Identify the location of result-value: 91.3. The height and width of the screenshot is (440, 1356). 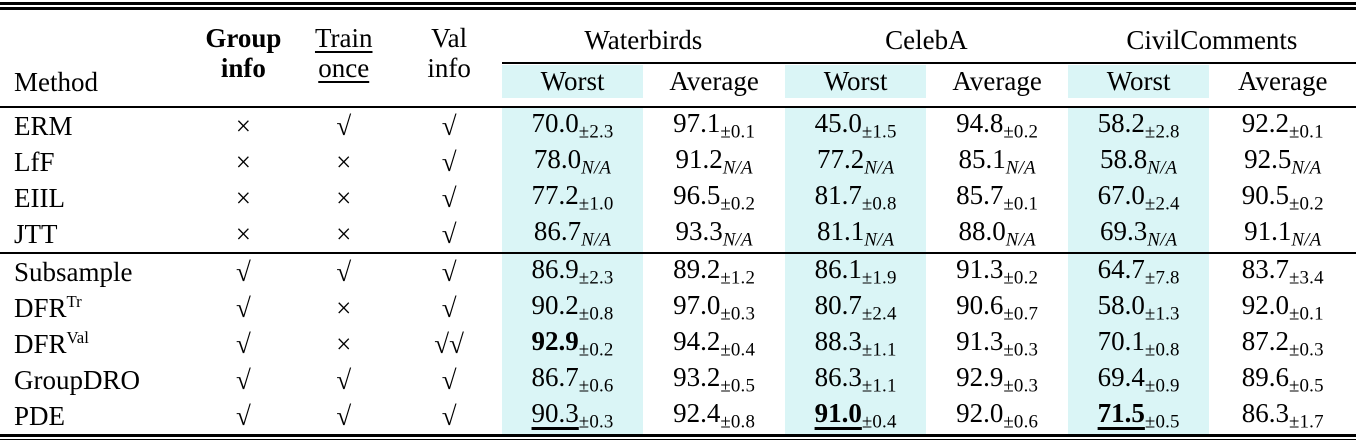
(980, 341).